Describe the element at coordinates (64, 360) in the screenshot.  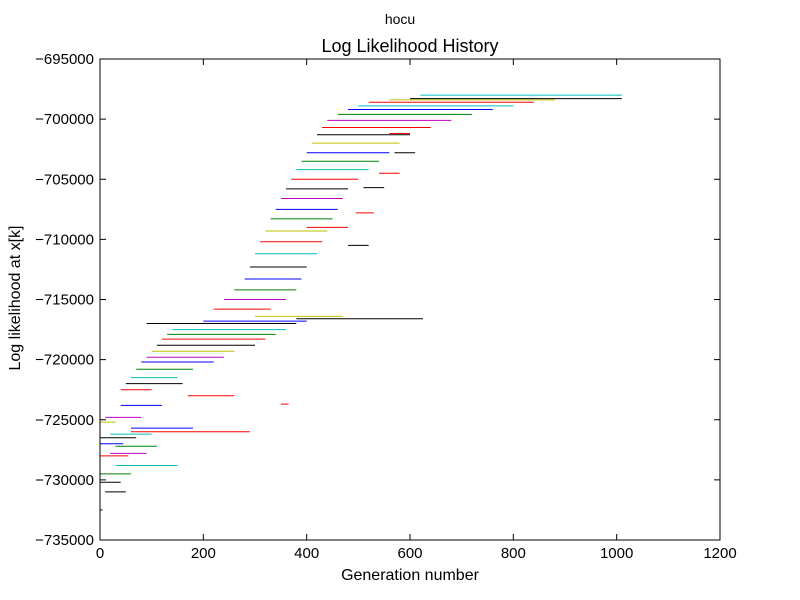
I see `y-tick-label: −720000` at that location.